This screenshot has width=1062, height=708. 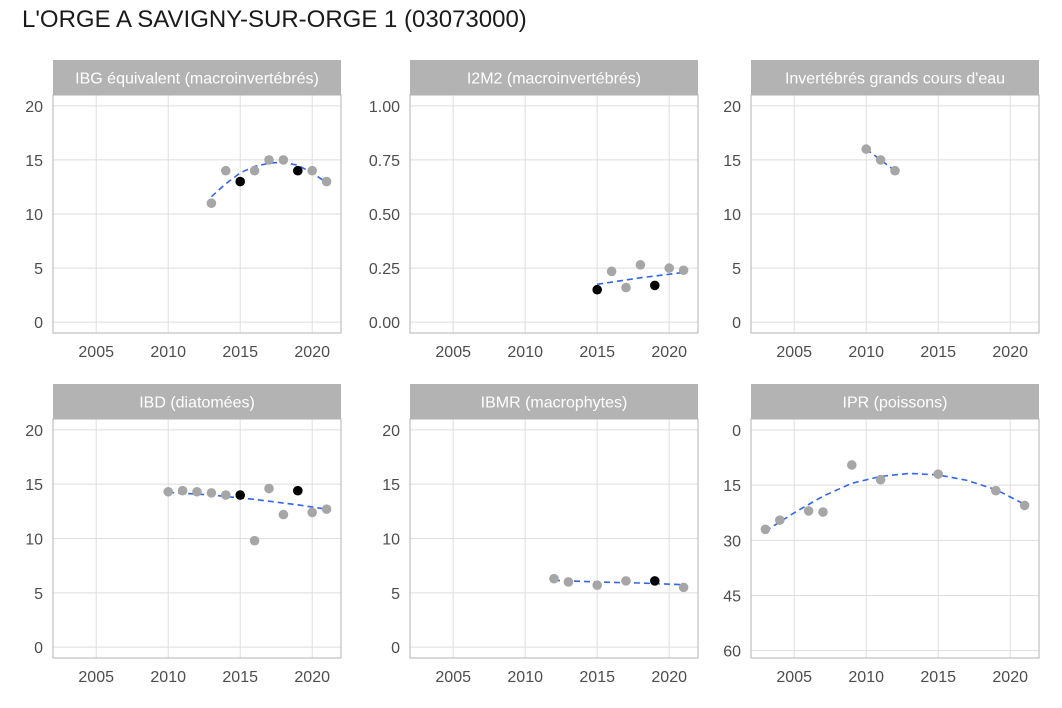 I want to click on y-tick-label: 30, so click(x=732, y=541).